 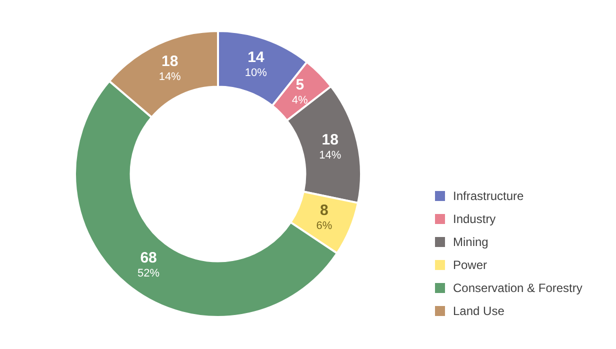 What do you see at coordinates (478, 311) in the screenshot?
I see `legend-label: Land Use` at bounding box center [478, 311].